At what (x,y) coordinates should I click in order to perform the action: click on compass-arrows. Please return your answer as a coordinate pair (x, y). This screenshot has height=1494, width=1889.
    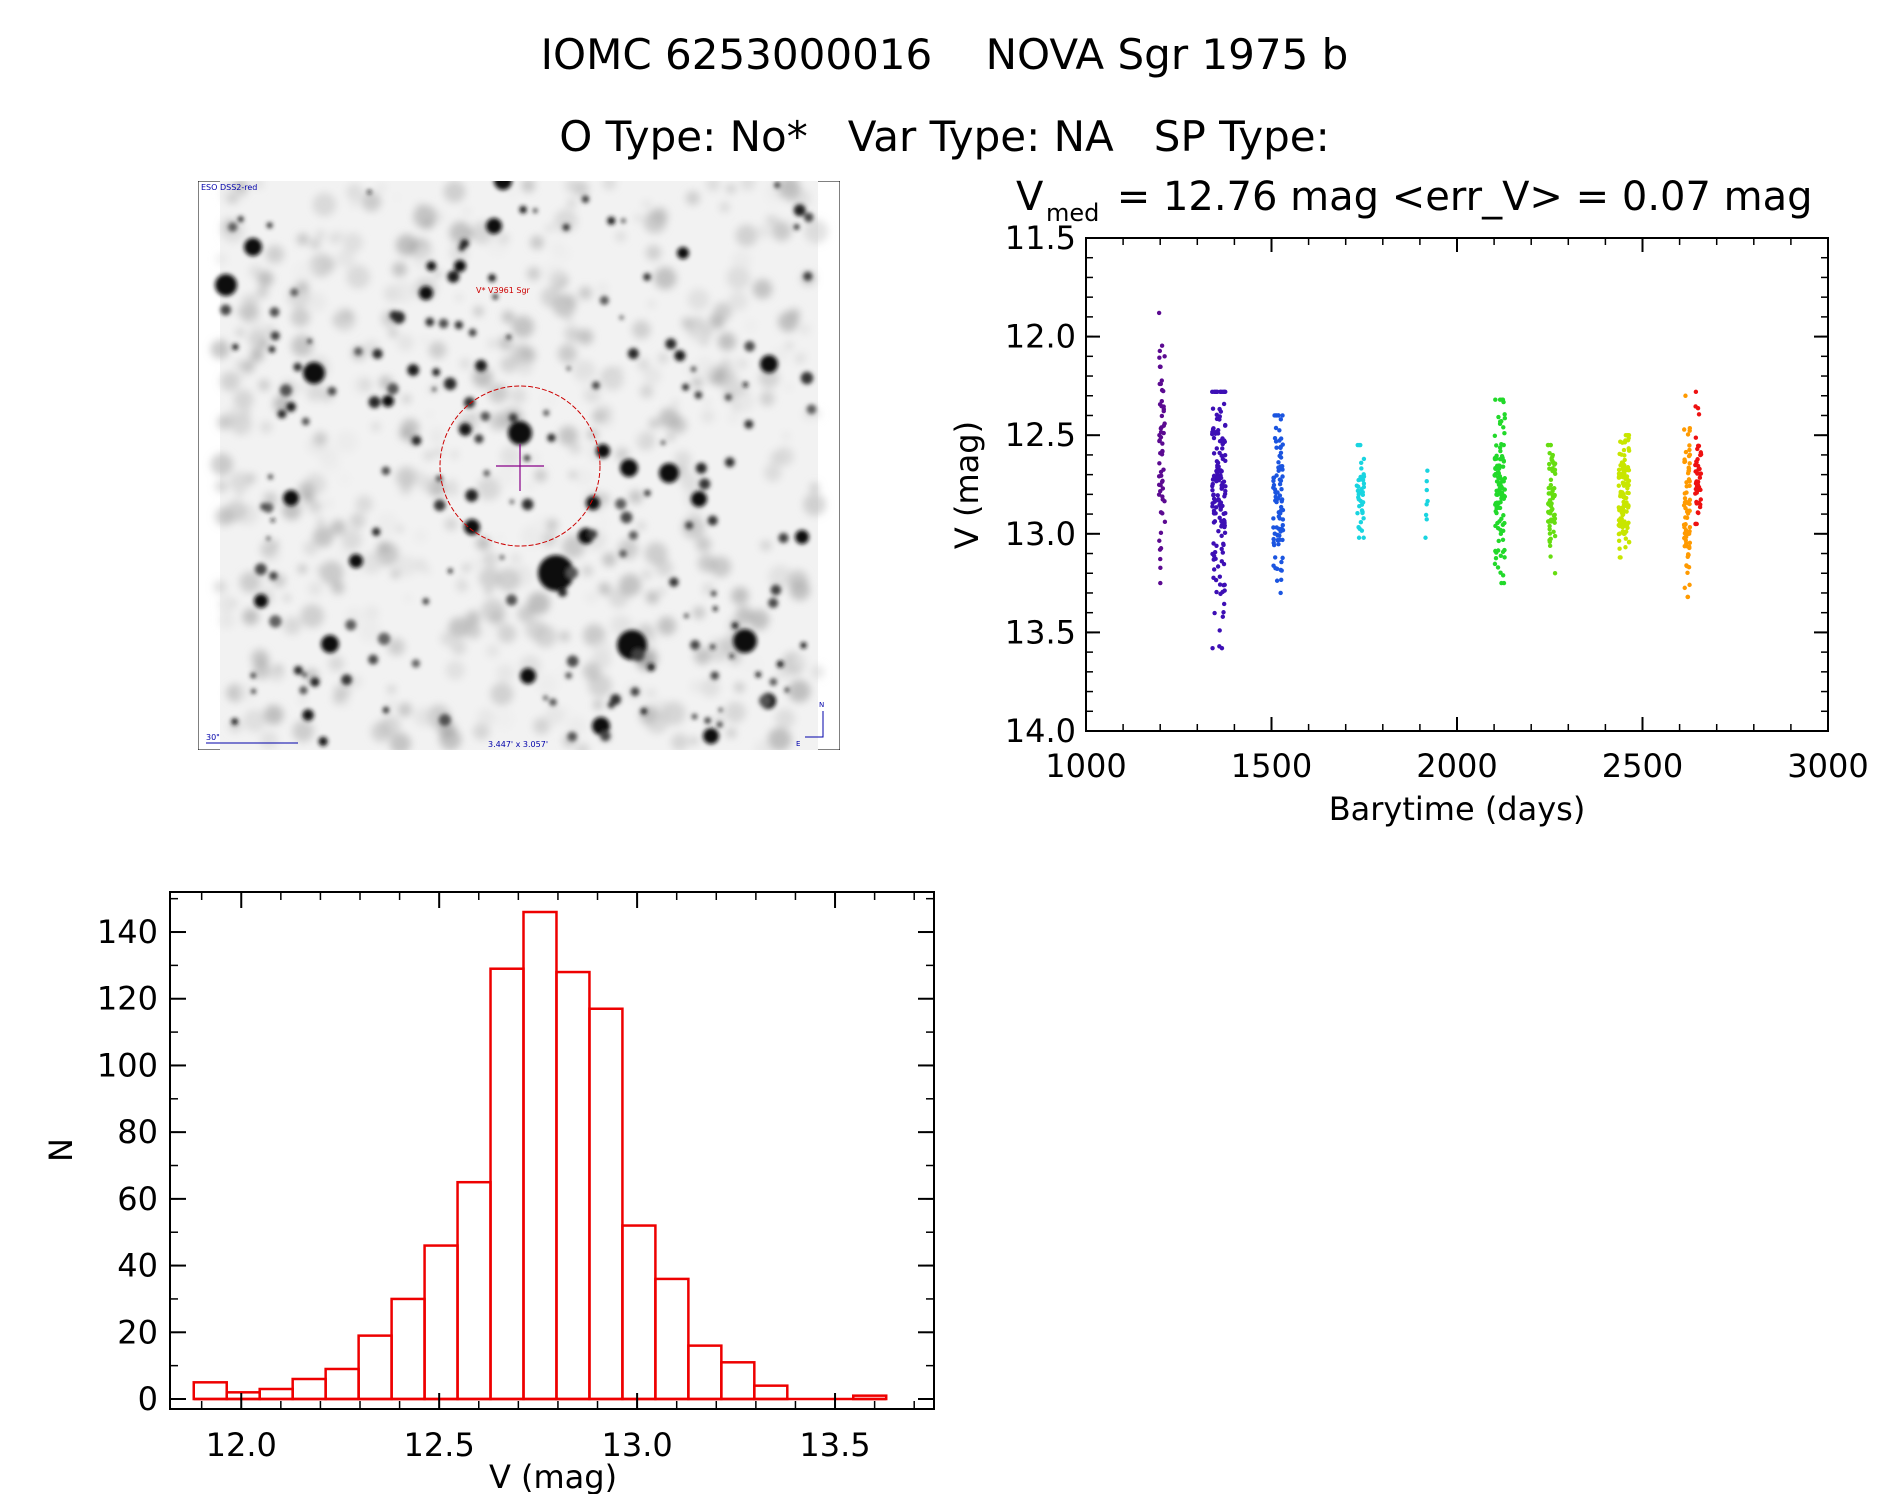
    Looking at the image, I should click on (814, 724).